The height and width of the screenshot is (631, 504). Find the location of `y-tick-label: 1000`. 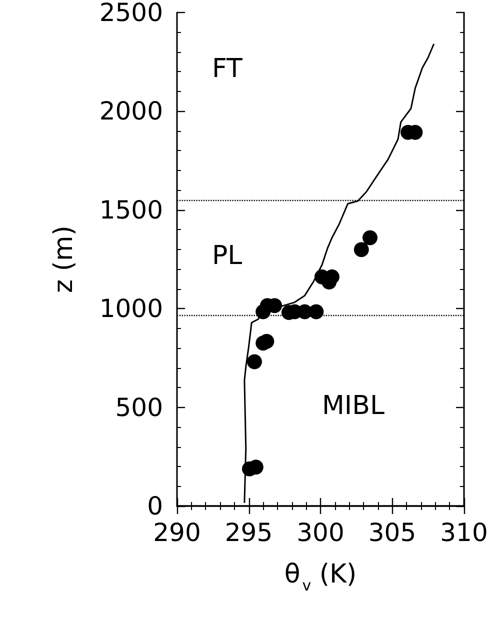

y-tick-label: 1000 is located at coordinates (131, 309).